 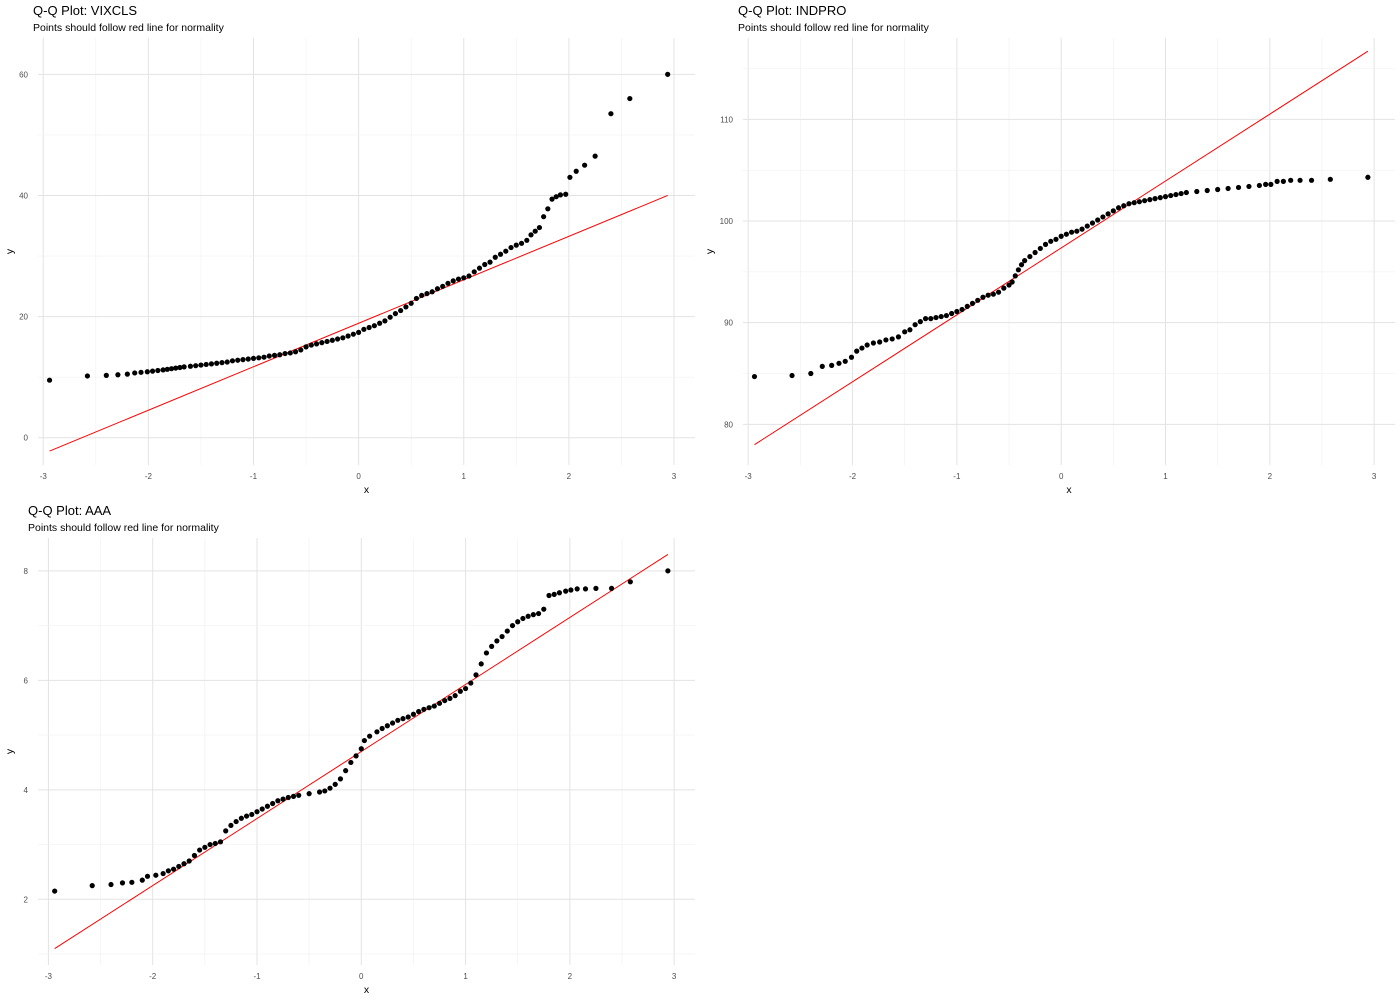 What do you see at coordinates (23, 317) in the screenshot?
I see `y-tick-label: 20` at bounding box center [23, 317].